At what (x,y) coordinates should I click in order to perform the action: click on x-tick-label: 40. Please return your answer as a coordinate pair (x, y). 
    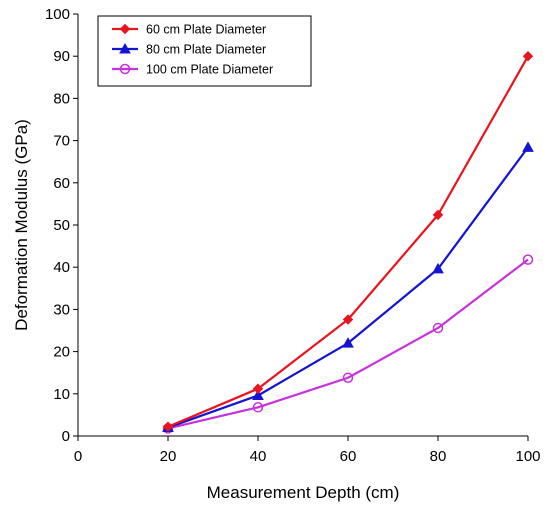
    Looking at the image, I should click on (258, 456).